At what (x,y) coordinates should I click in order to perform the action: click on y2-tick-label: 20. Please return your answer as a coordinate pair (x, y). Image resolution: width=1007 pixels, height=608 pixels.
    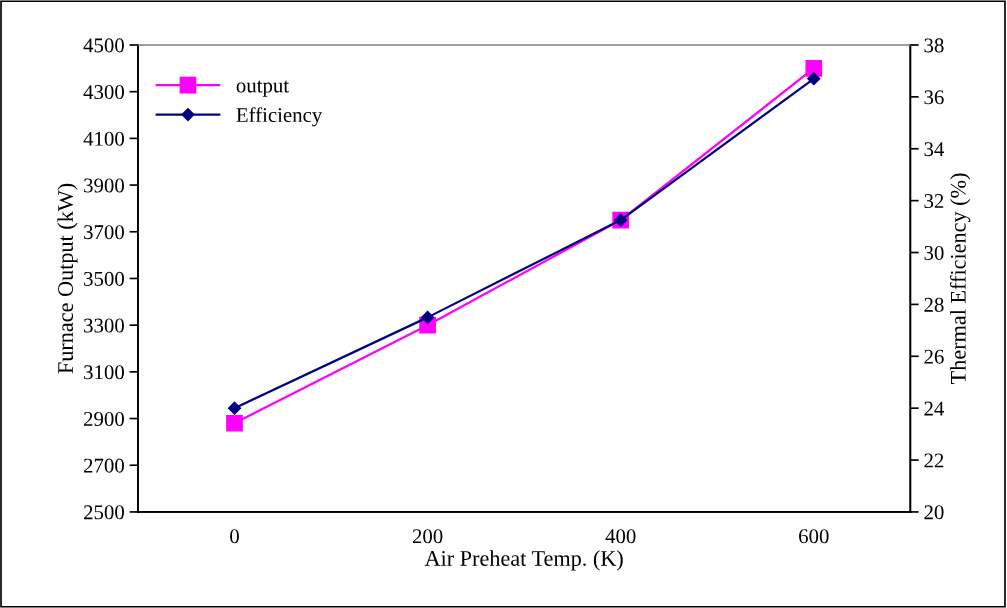
    Looking at the image, I should click on (934, 512).